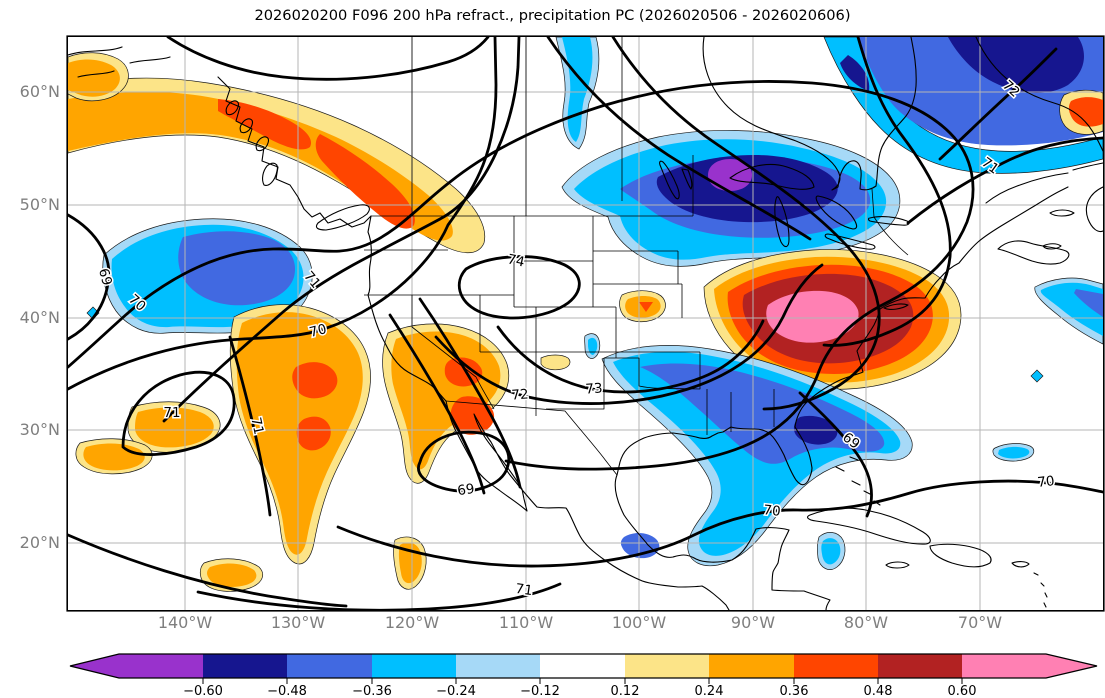 This screenshot has width=1105, height=698. Describe the element at coordinates (39, 317) in the screenshot. I see `lat-label: 40°N` at that location.